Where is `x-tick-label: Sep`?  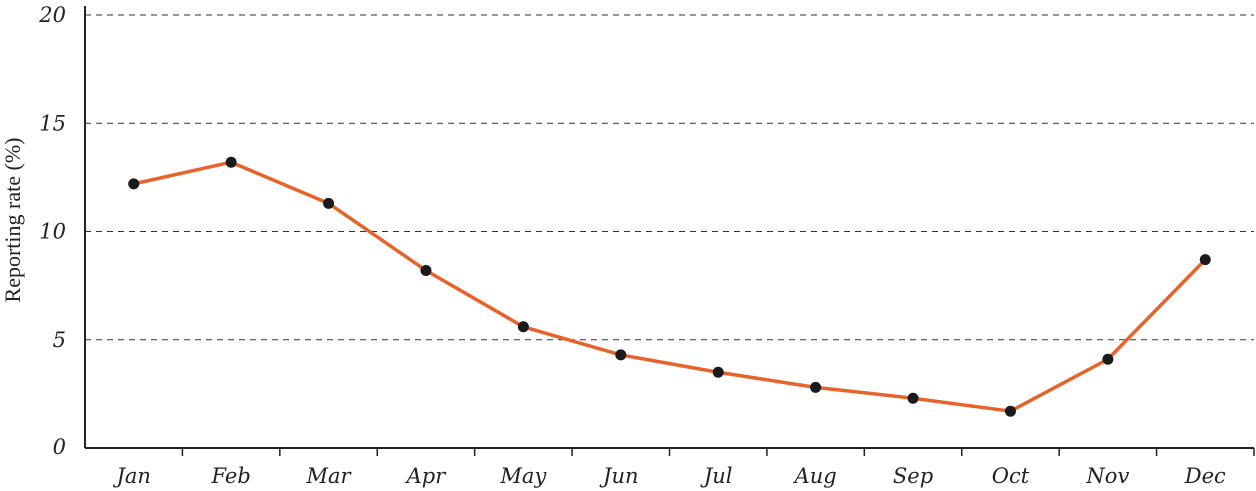 x-tick-label: Sep is located at coordinates (913, 476).